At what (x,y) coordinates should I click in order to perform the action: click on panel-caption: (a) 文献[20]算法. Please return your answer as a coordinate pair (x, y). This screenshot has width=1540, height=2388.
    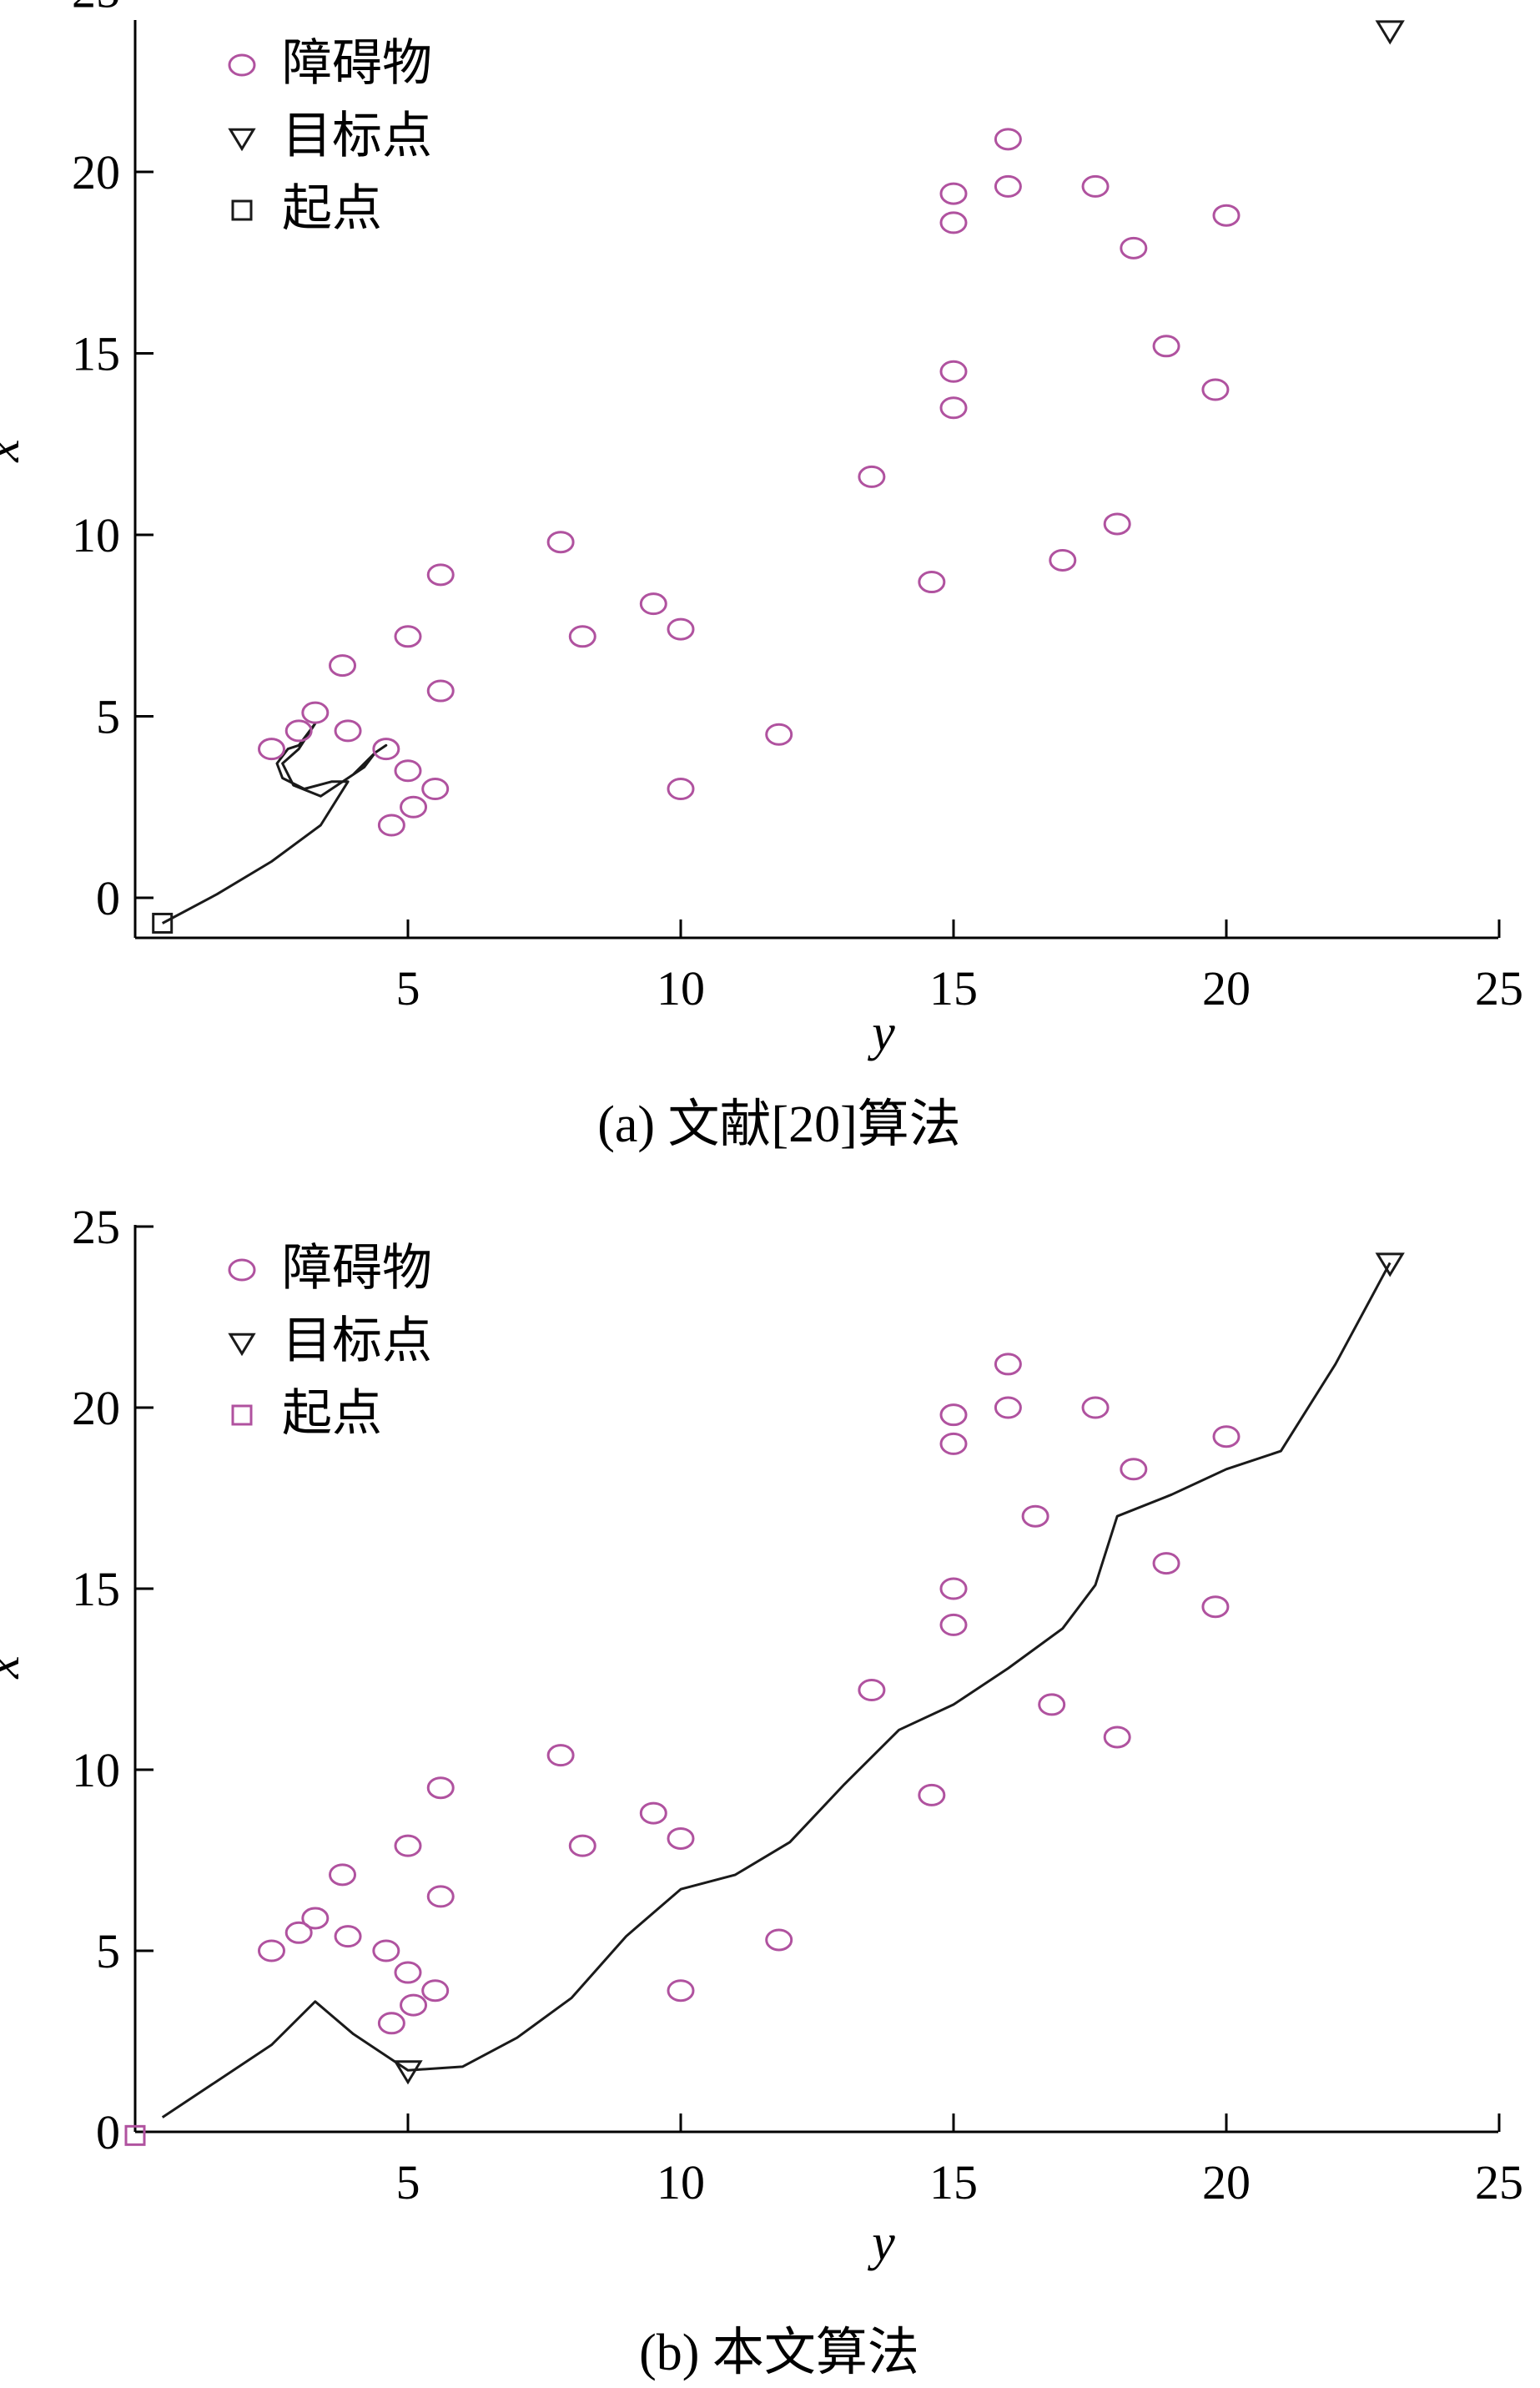
    Looking at the image, I should click on (779, 1124).